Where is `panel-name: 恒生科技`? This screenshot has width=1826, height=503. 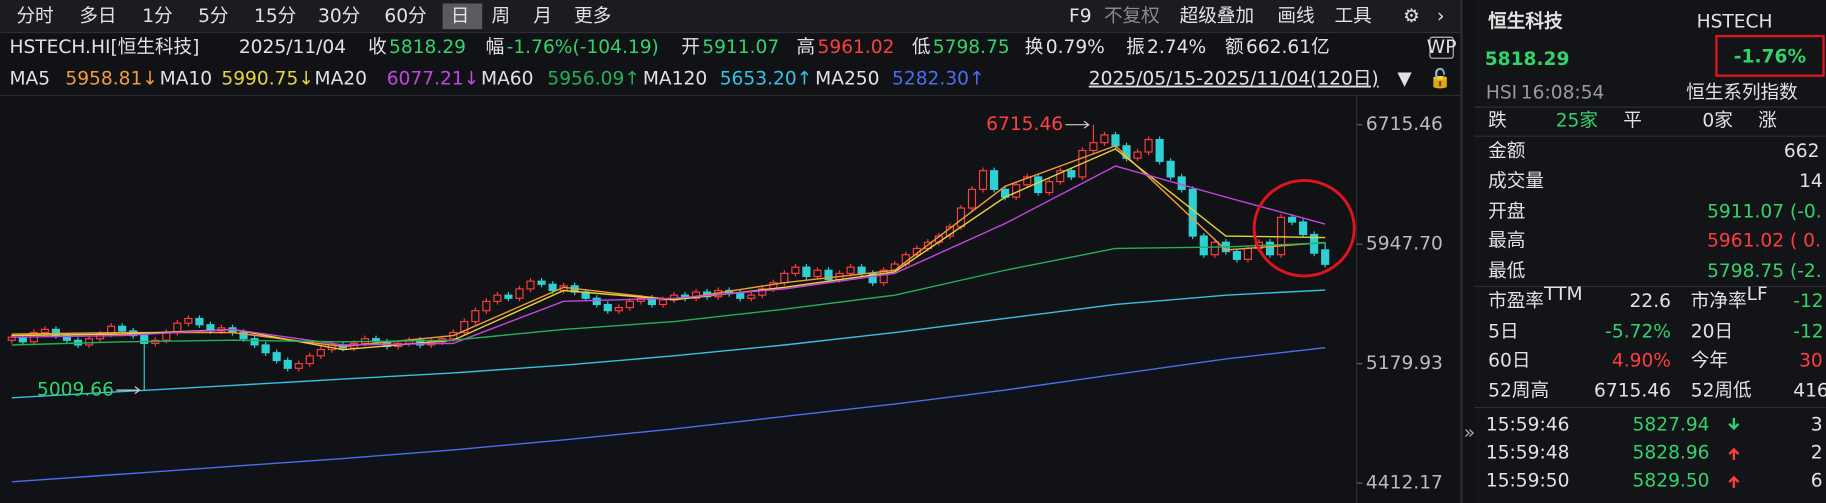 panel-name: 恒生科技 is located at coordinates (1525, 22).